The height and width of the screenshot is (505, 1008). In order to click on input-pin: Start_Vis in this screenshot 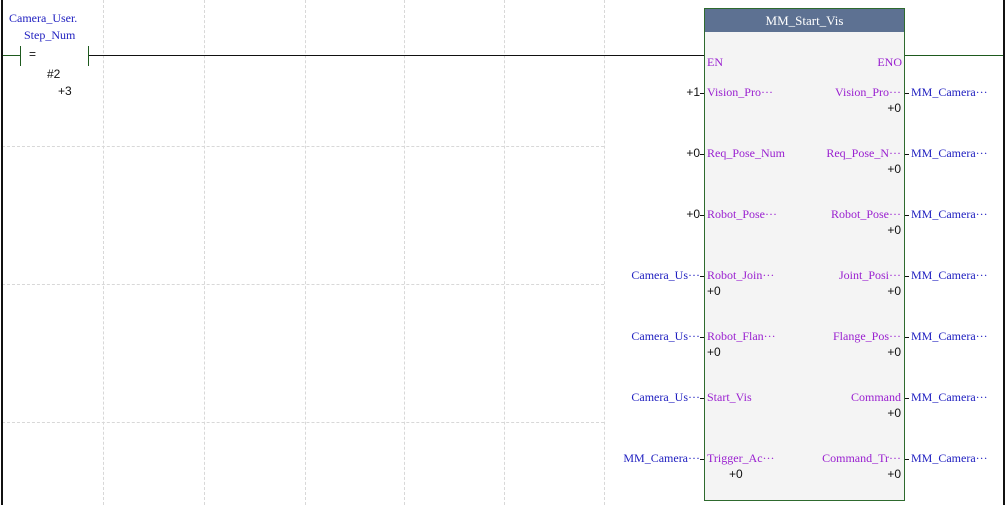, I will do `click(729, 397)`.